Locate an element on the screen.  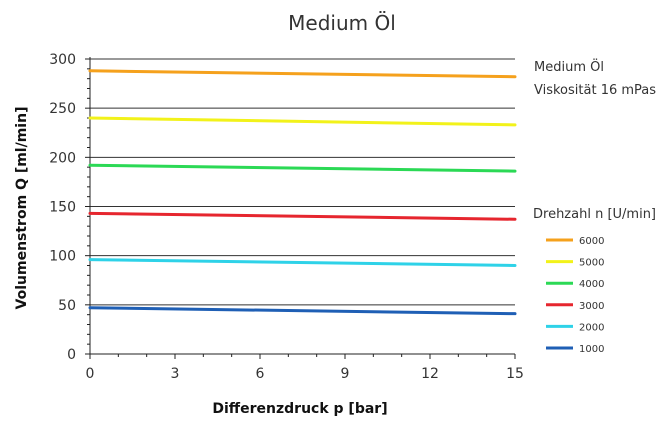
y-tick-label: 100 is located at coordinates (62, 257).